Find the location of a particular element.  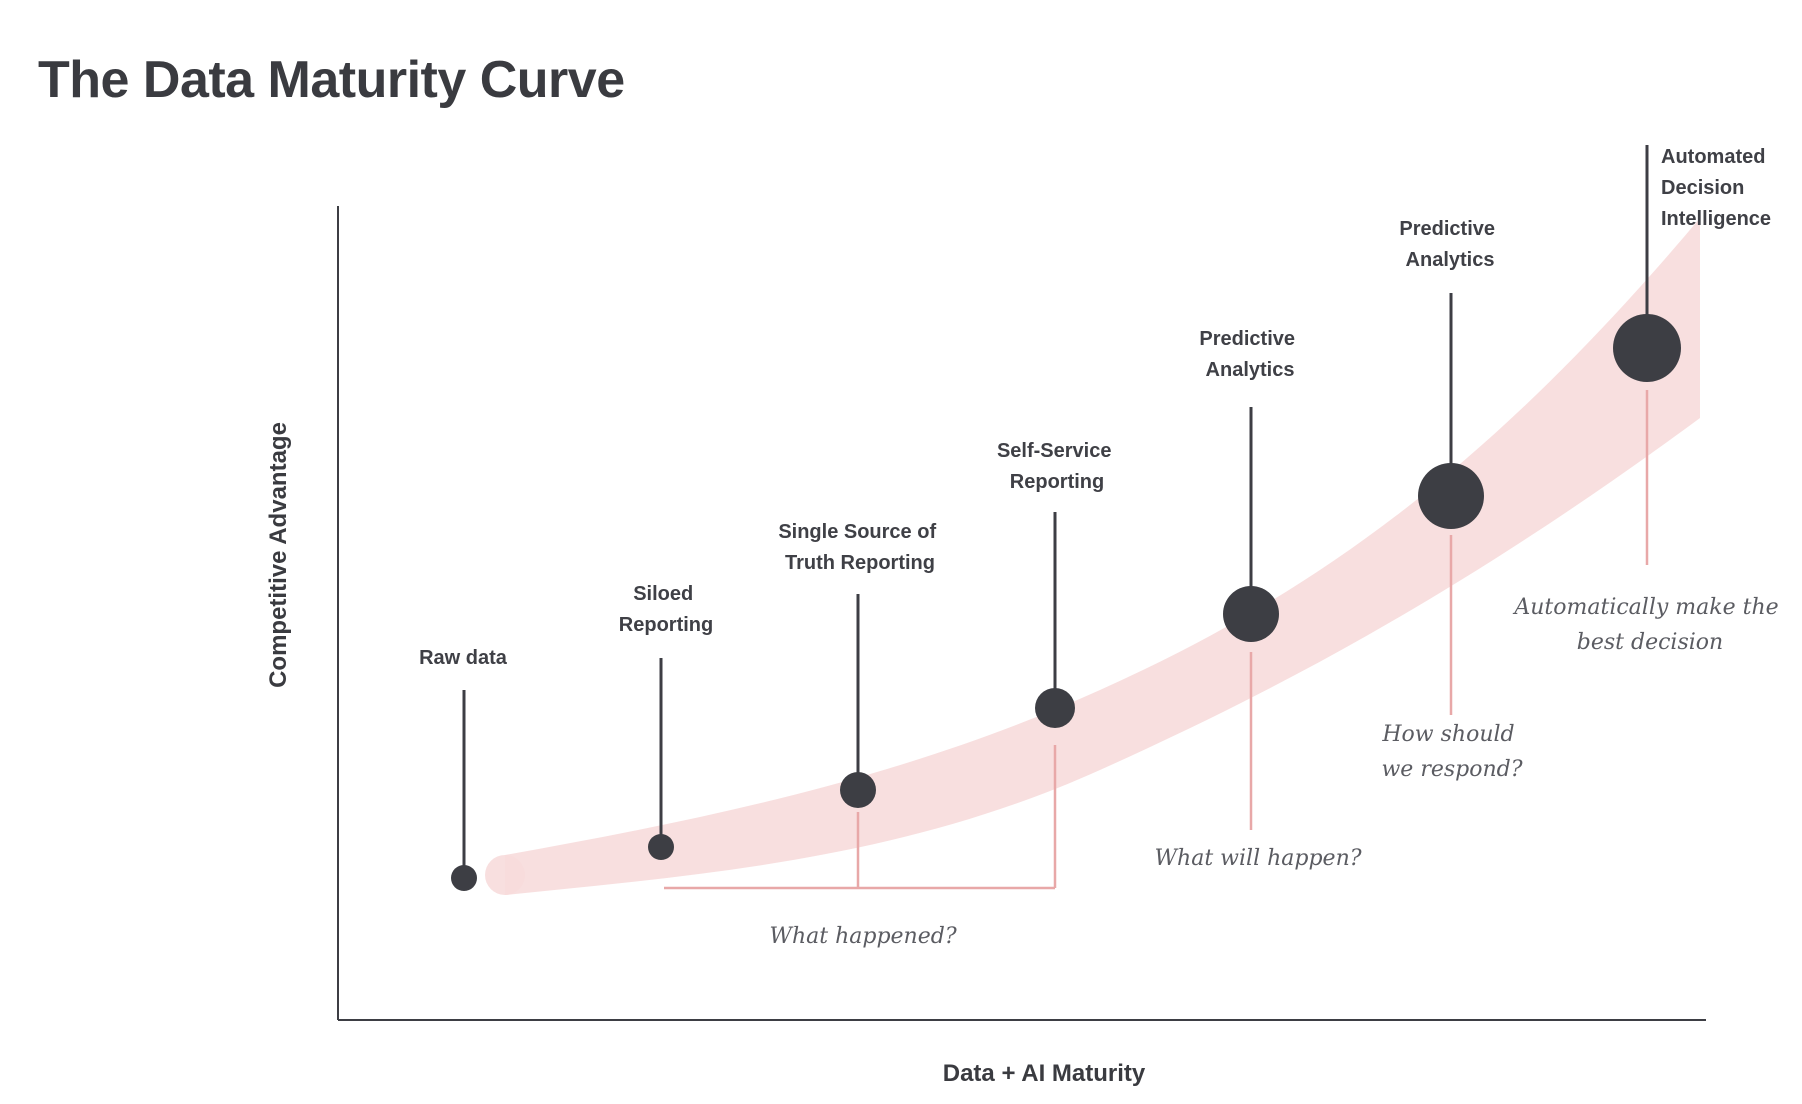

label-predictive-2: Predictive Analytics is located at coordinates (1449, 244).